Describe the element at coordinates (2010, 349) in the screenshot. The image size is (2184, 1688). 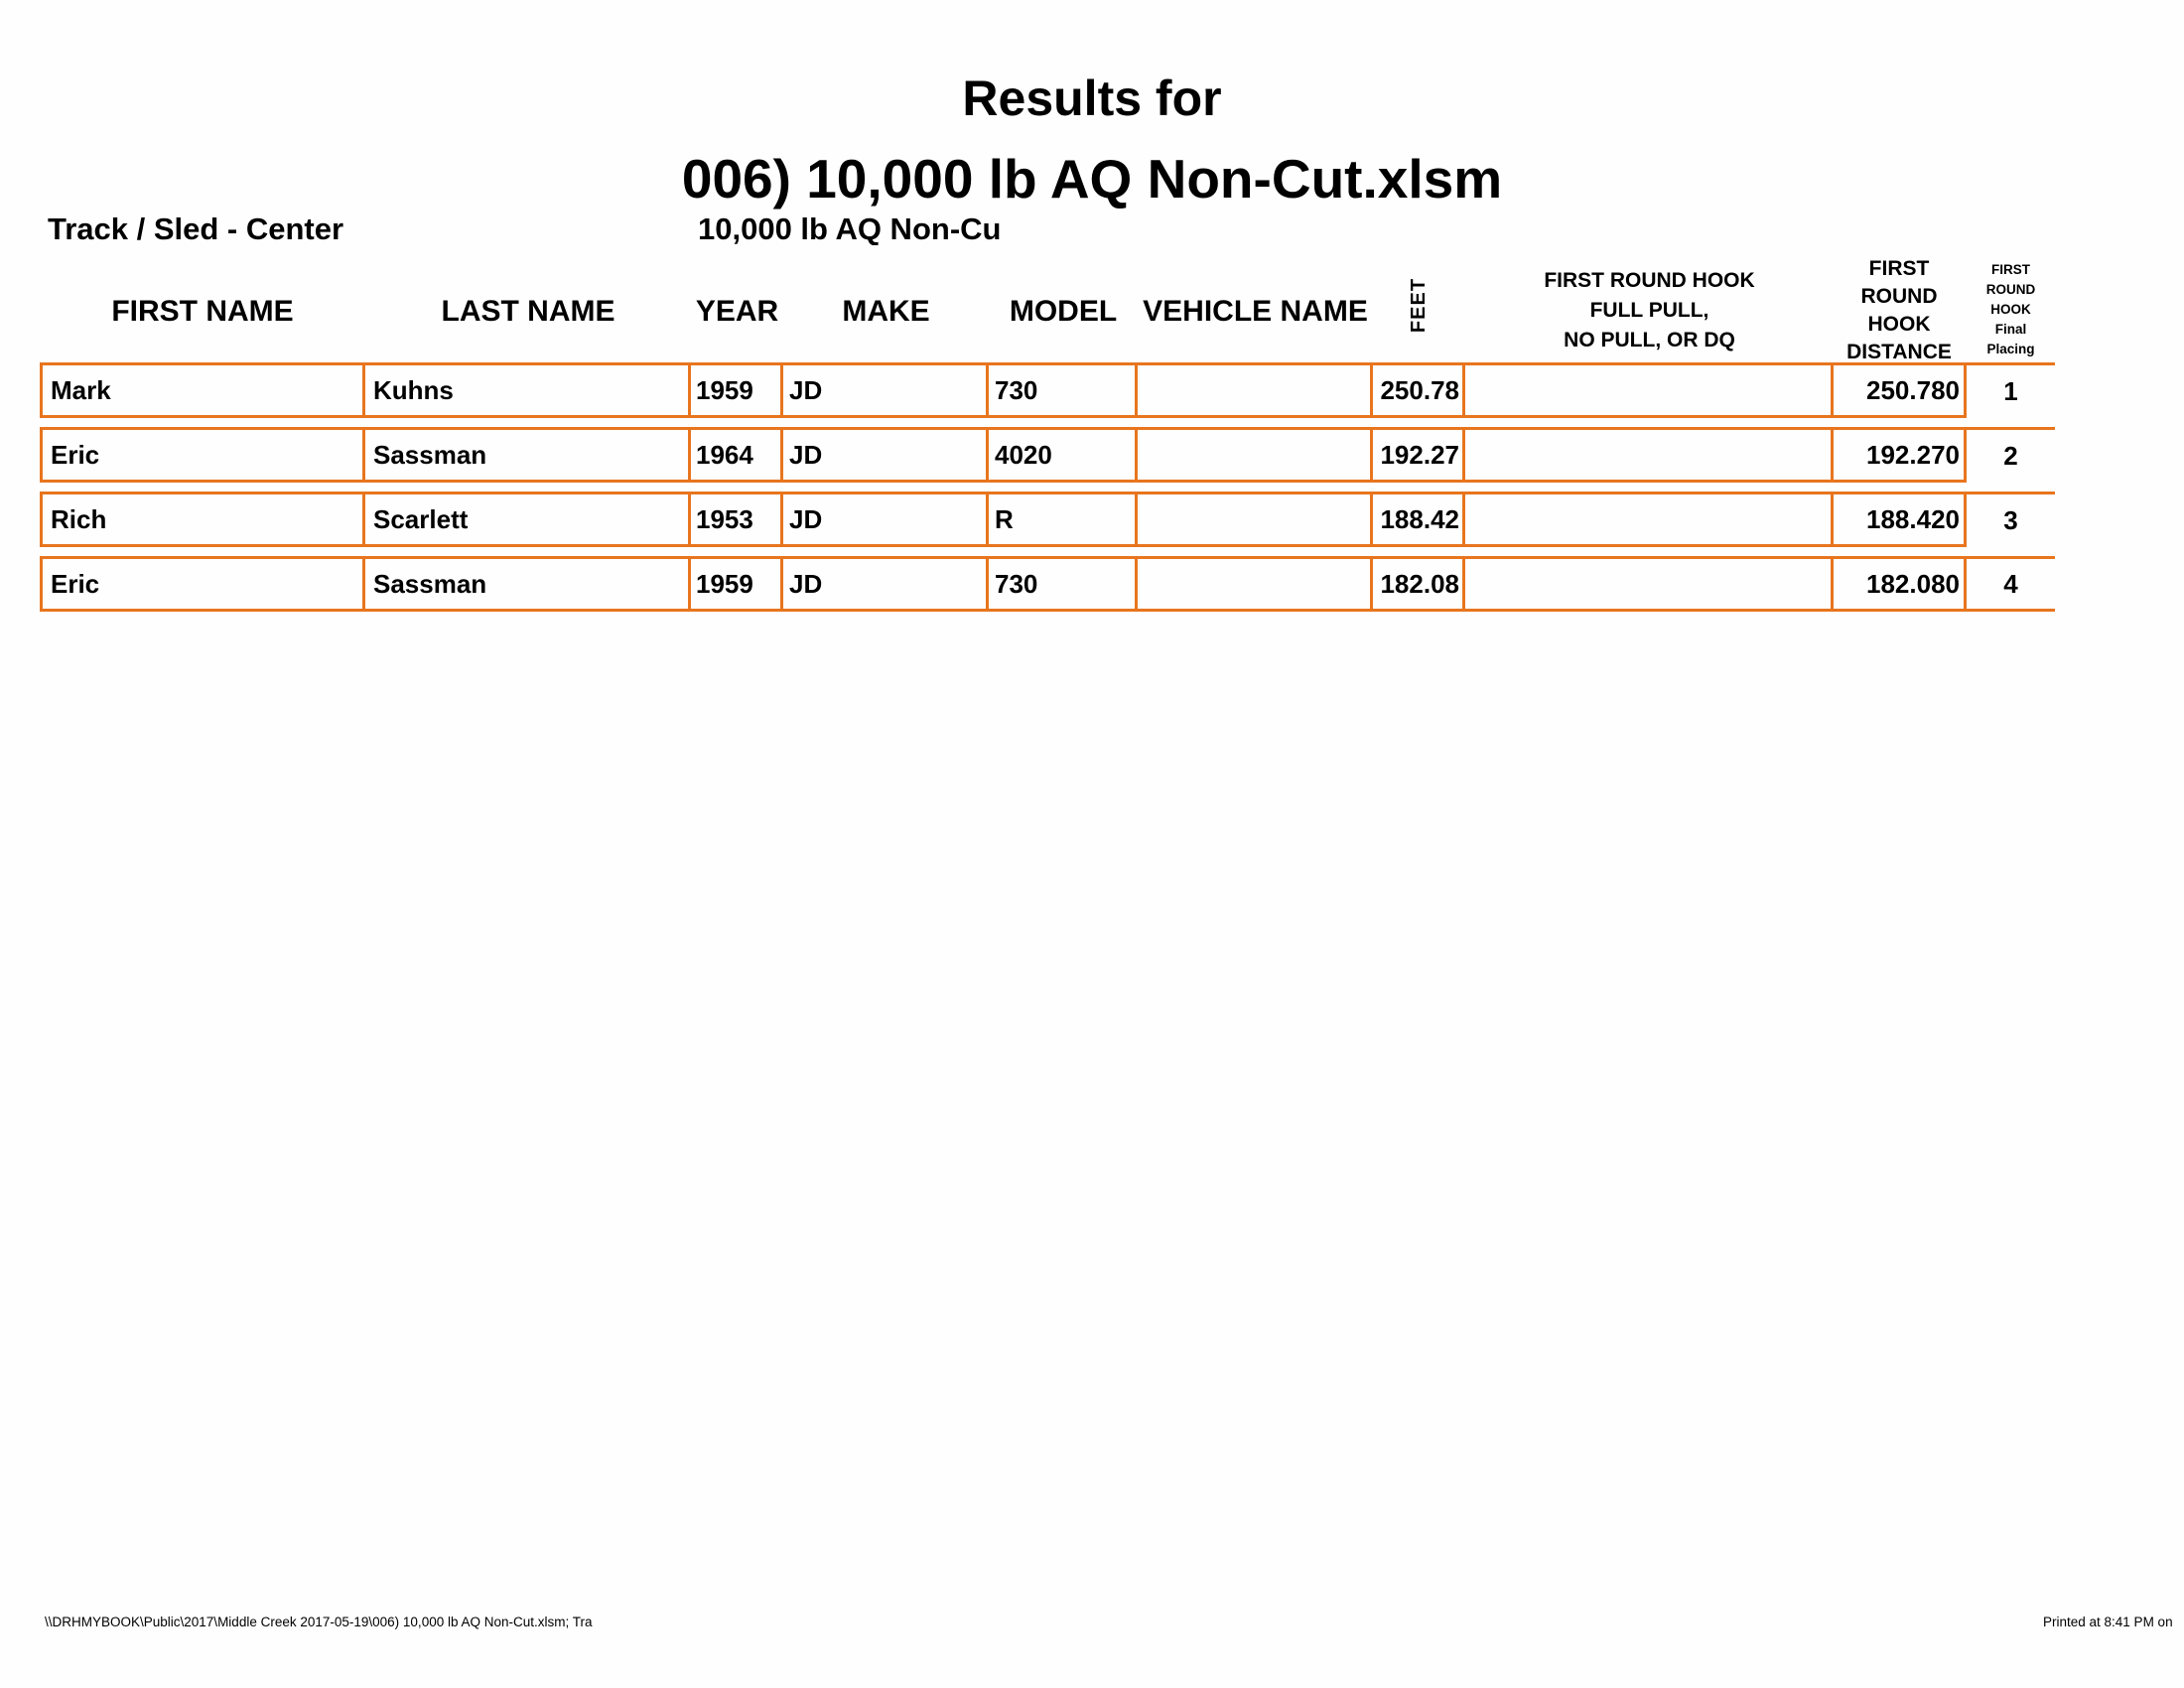
I see `header-line: Placing` at that location.